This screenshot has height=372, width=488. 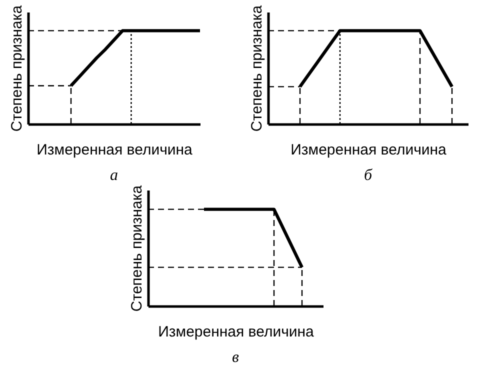 What do you see at coordinates (236, 357) in the screenshot?
I see `text: в` at bounding box center [236, 357].